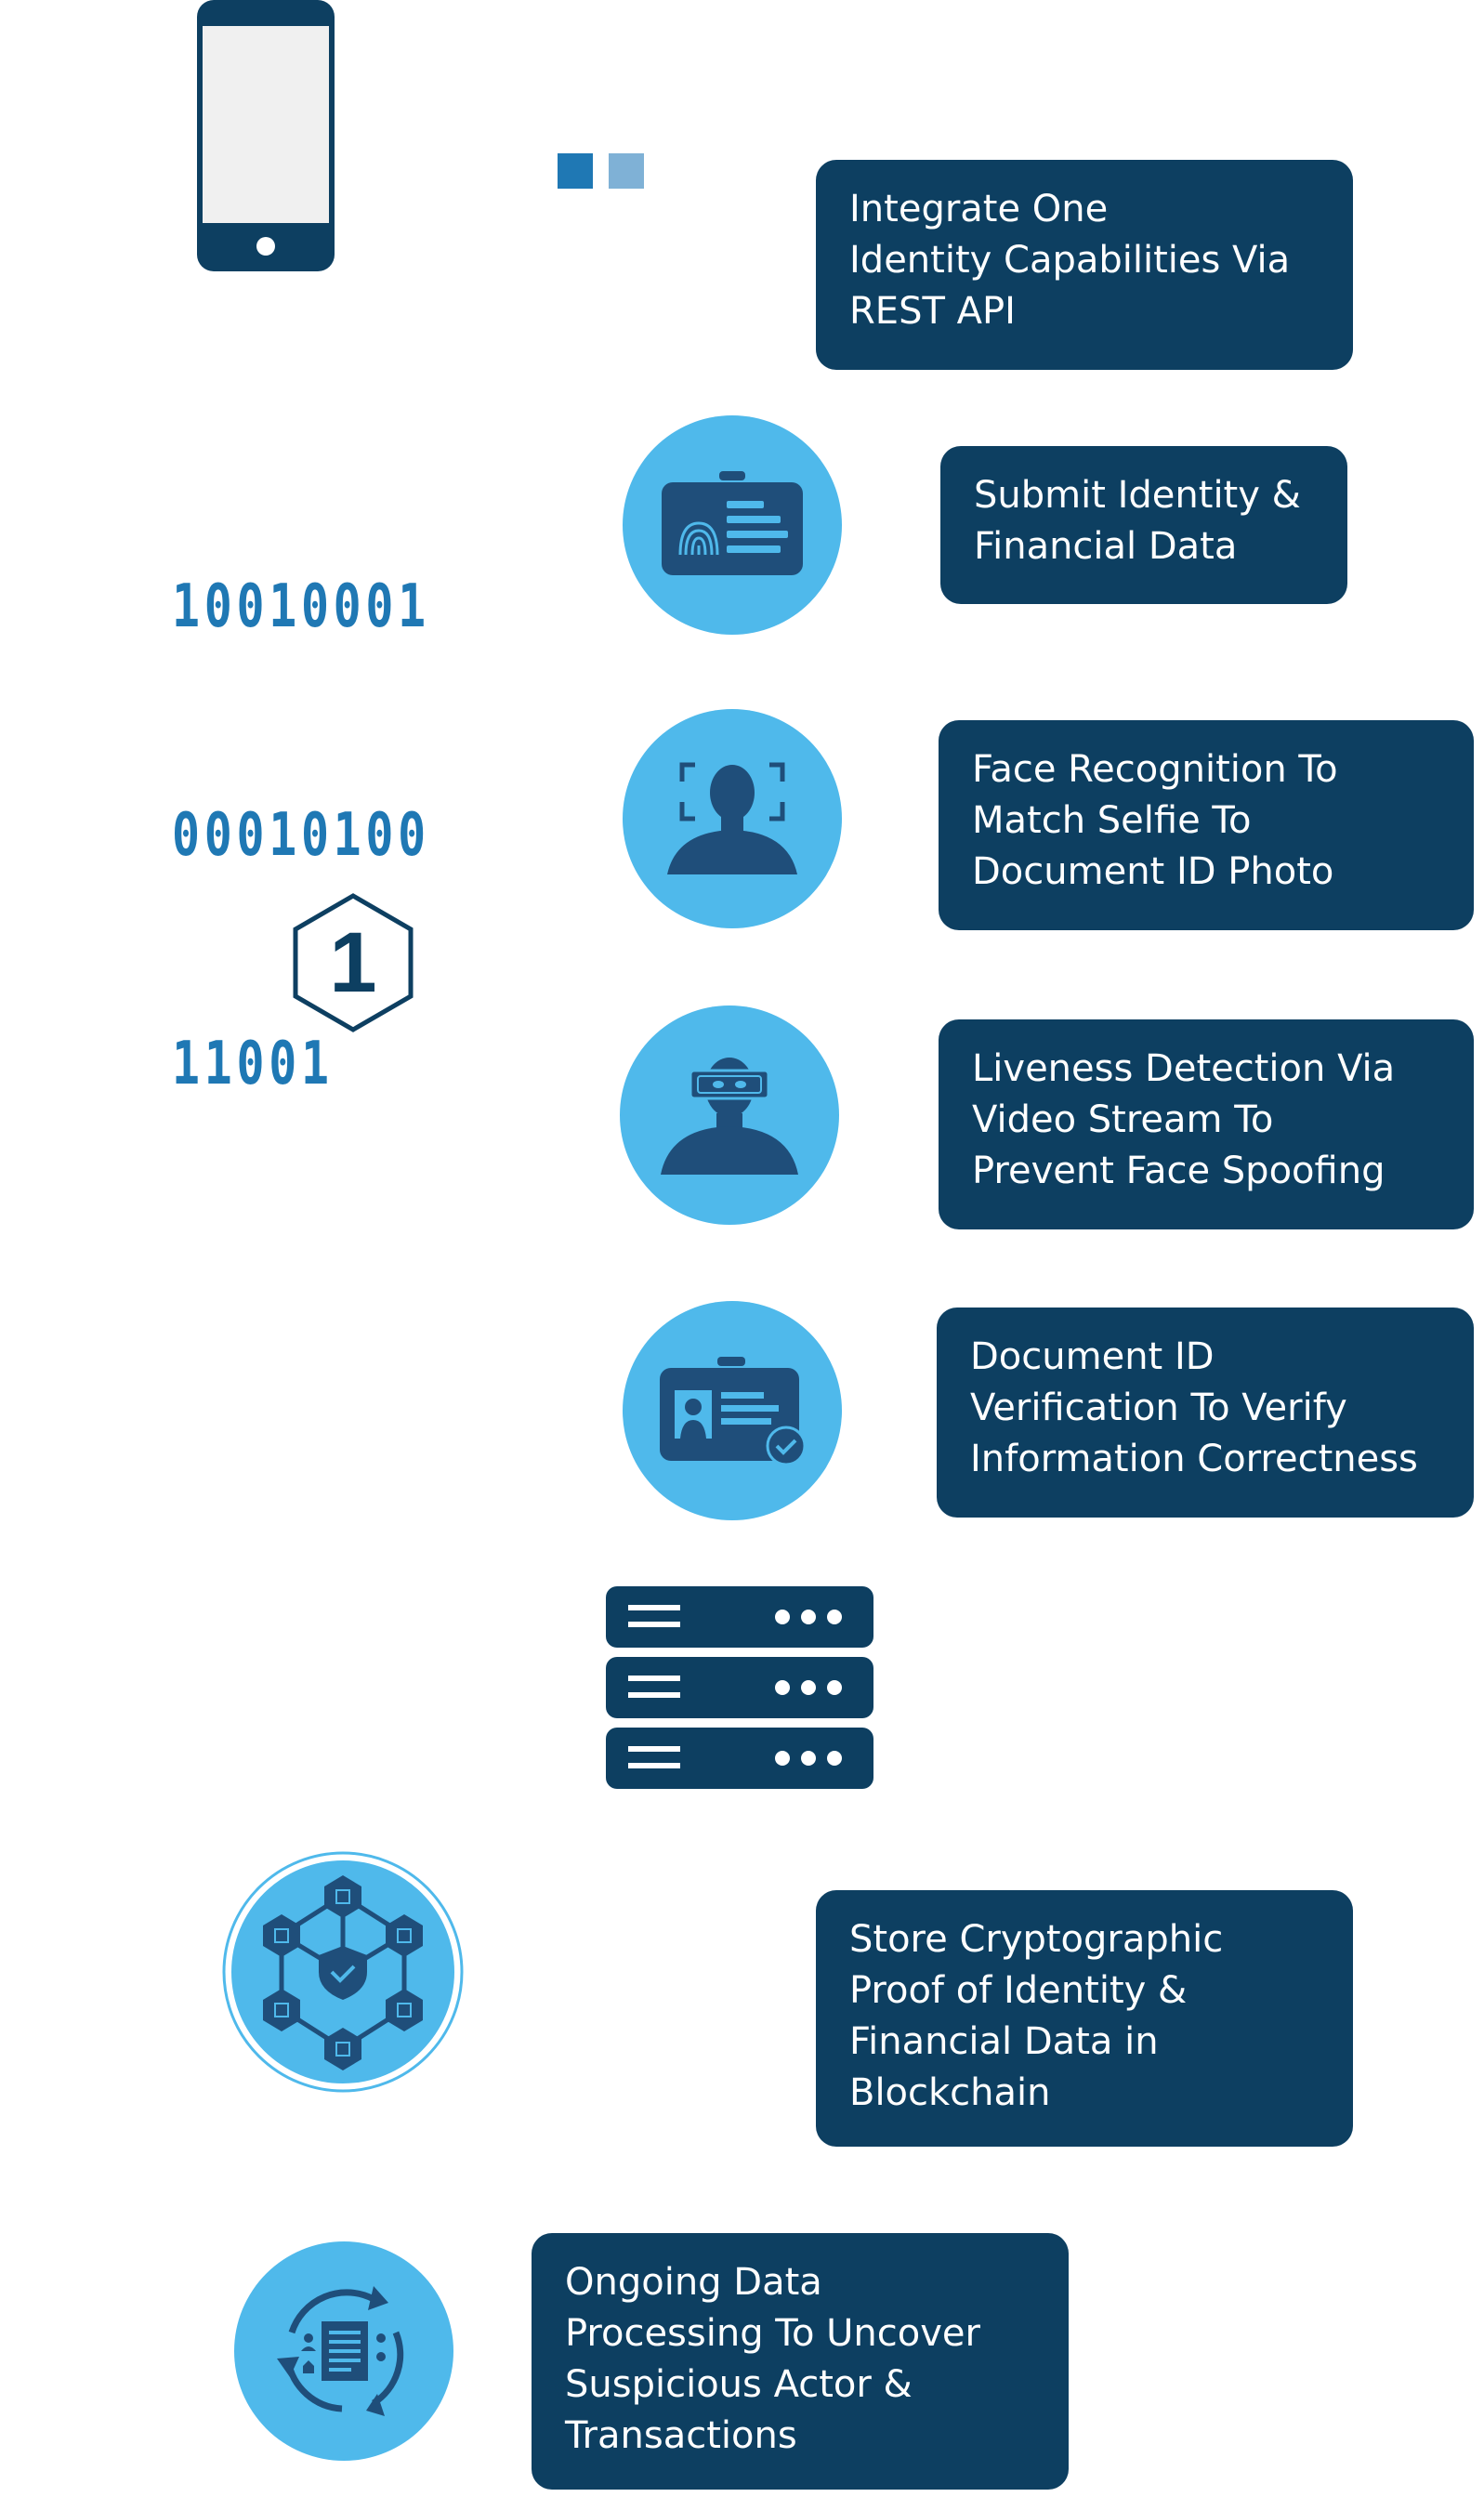 The width and height of the screenshot is (1484, 2497). What do you see at coordinates (266, 135) in the screenshot?
I see `smartphone-icon` at bounding box center [266, 135].